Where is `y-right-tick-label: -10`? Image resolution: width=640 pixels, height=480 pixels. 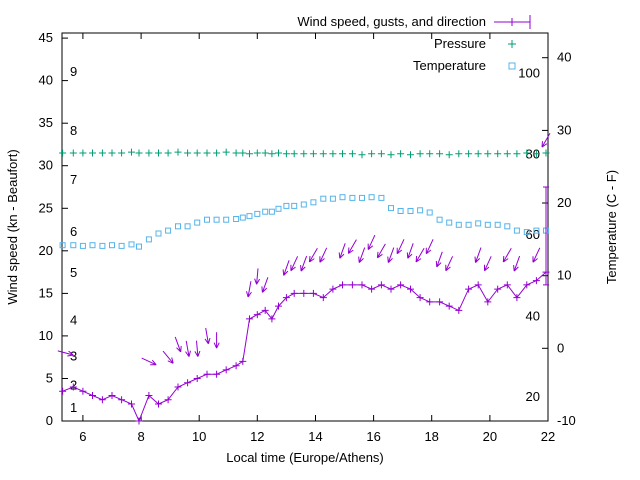
y-right-tick-label: -10 is located at coordinates (566, 420).